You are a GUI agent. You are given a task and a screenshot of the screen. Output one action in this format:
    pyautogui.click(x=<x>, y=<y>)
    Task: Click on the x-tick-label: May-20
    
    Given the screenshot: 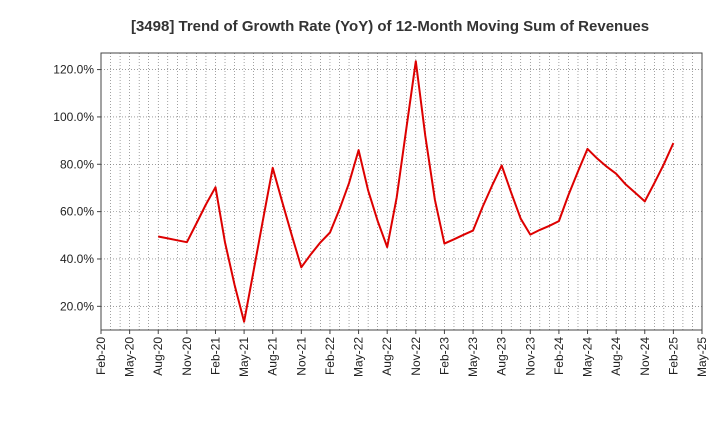 What is the action you would take?
    pyautogui.click(x=130, y=357)
    